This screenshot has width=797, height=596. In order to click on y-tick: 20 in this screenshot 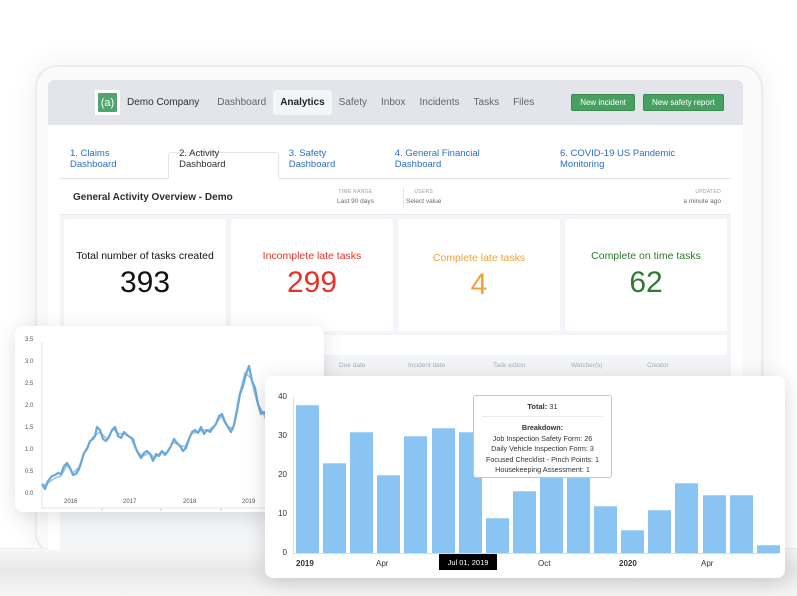, I will do `click(282, 474)`.